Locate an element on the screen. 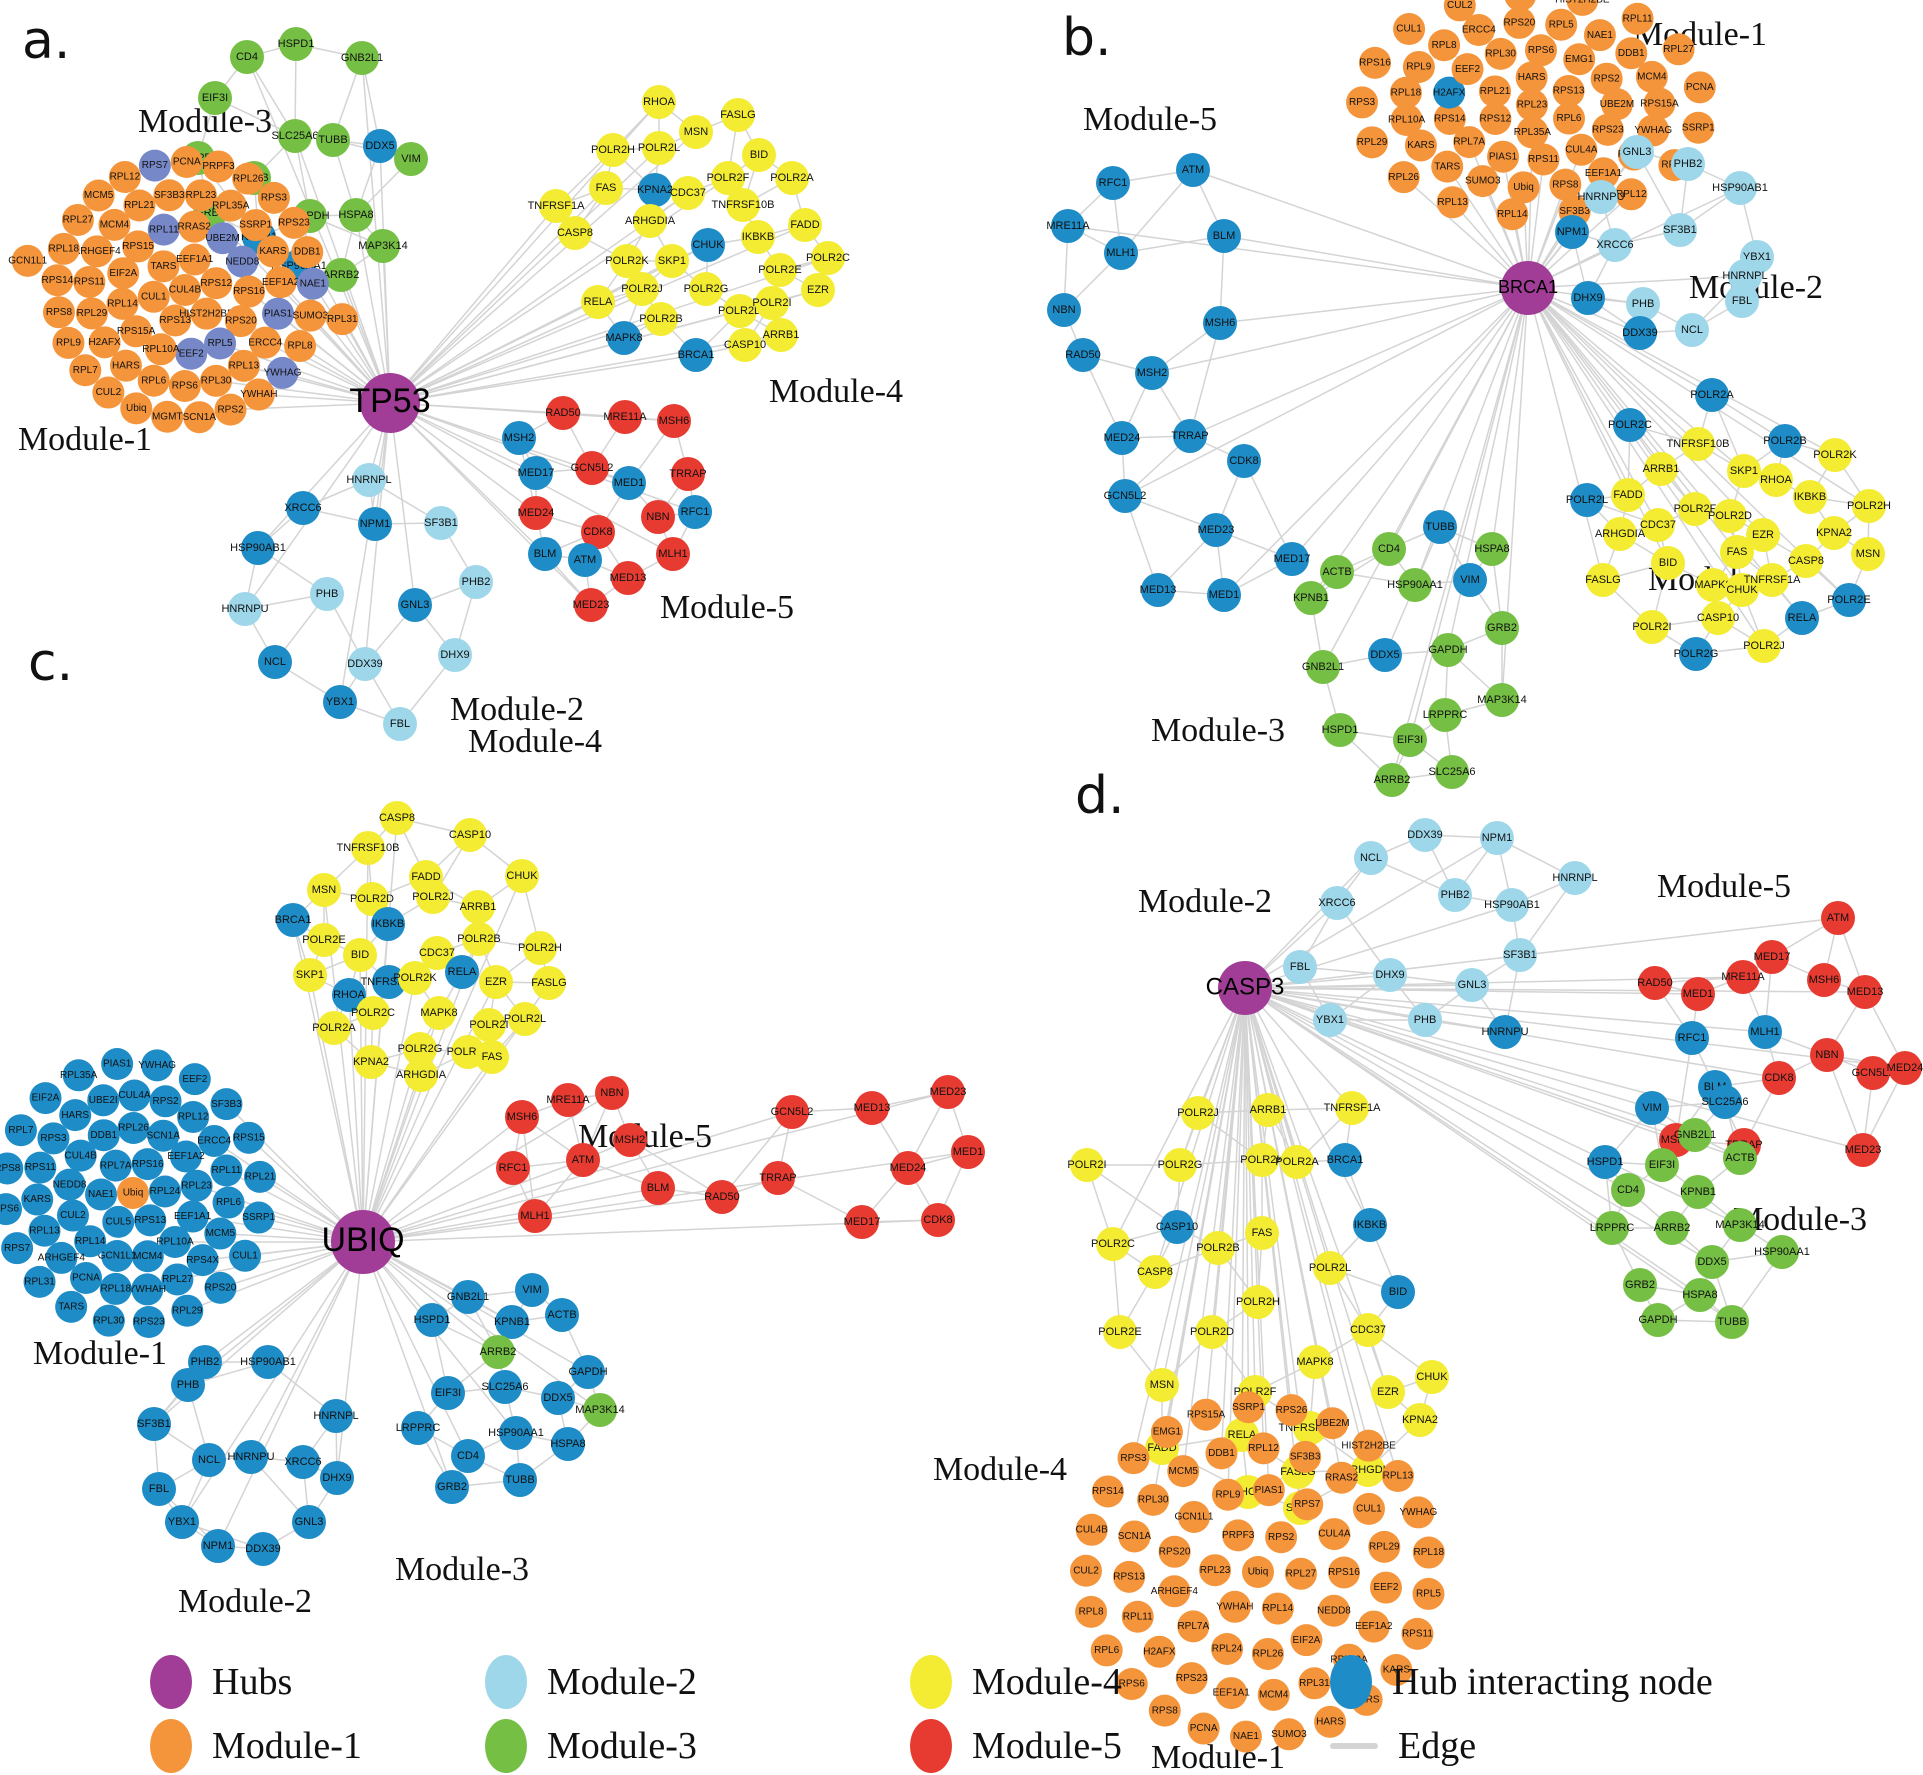 The image size is (1923, 1775). node-POLR2A: POLR2A is located at coordinates (334, 1028).